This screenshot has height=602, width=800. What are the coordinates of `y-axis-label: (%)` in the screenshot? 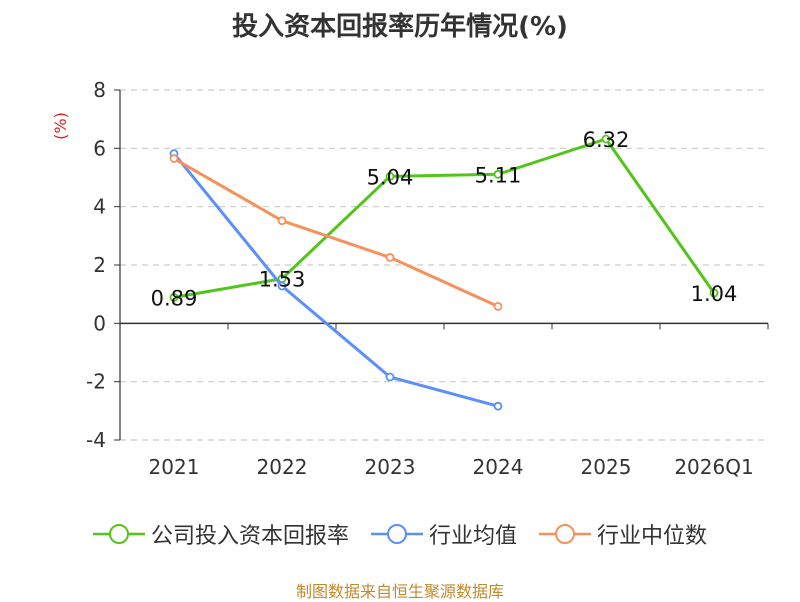 It's located at (60, 126).